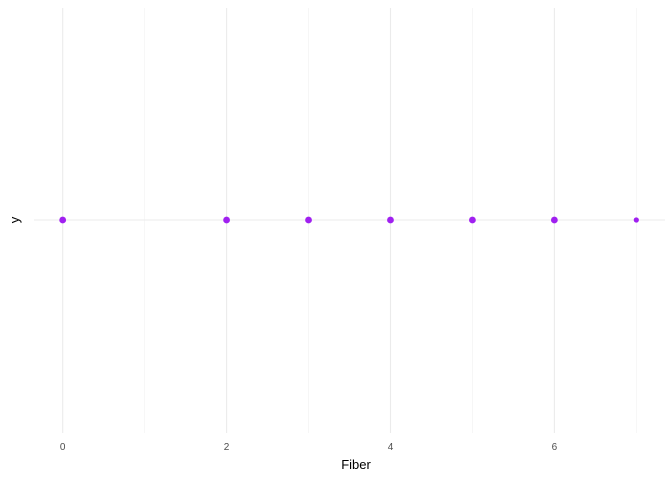 This screenshot has height=485, width=672. I want to click on x-tick-label: 4, so click(391, 447).